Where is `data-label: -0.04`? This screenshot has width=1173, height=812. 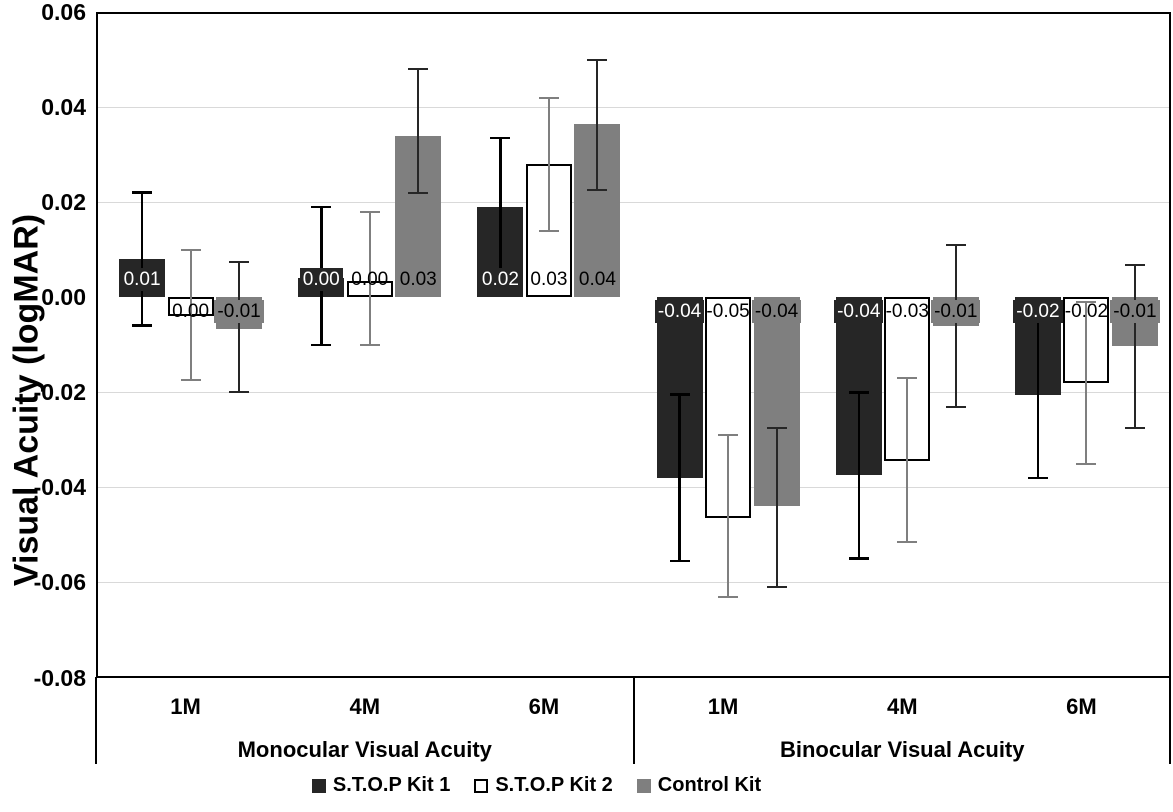 data-label: -0.04 is located at coordinates (680, 312).